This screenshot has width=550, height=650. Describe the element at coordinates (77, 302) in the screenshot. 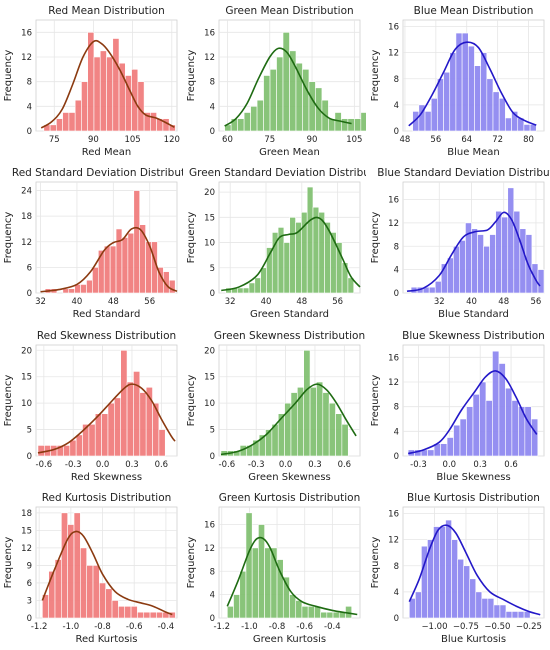

I see `x-tick-label: 40` at that location.